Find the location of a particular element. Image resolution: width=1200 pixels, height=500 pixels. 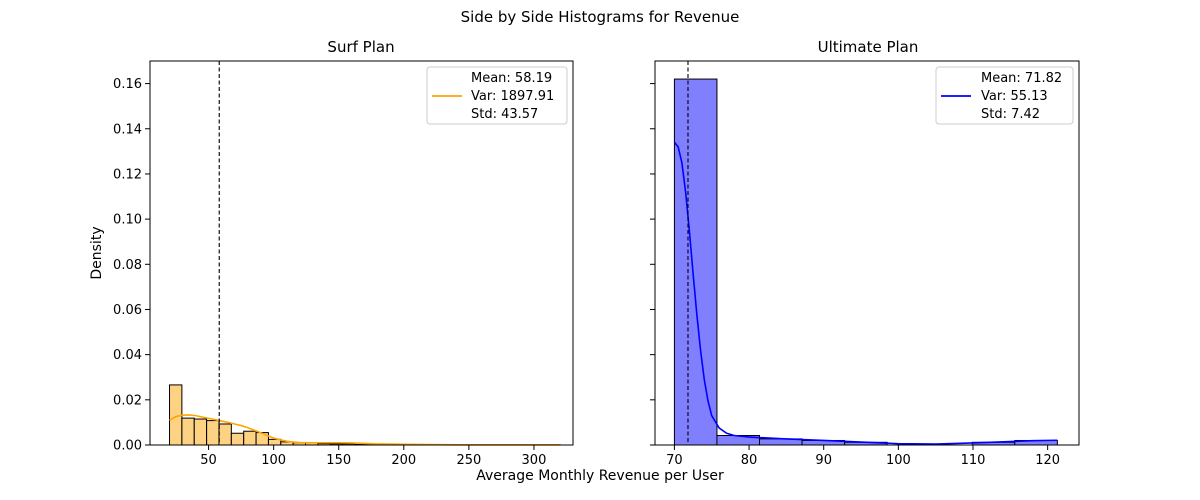

y-tick-label: 0.00 is located at coordinates (127, 446).